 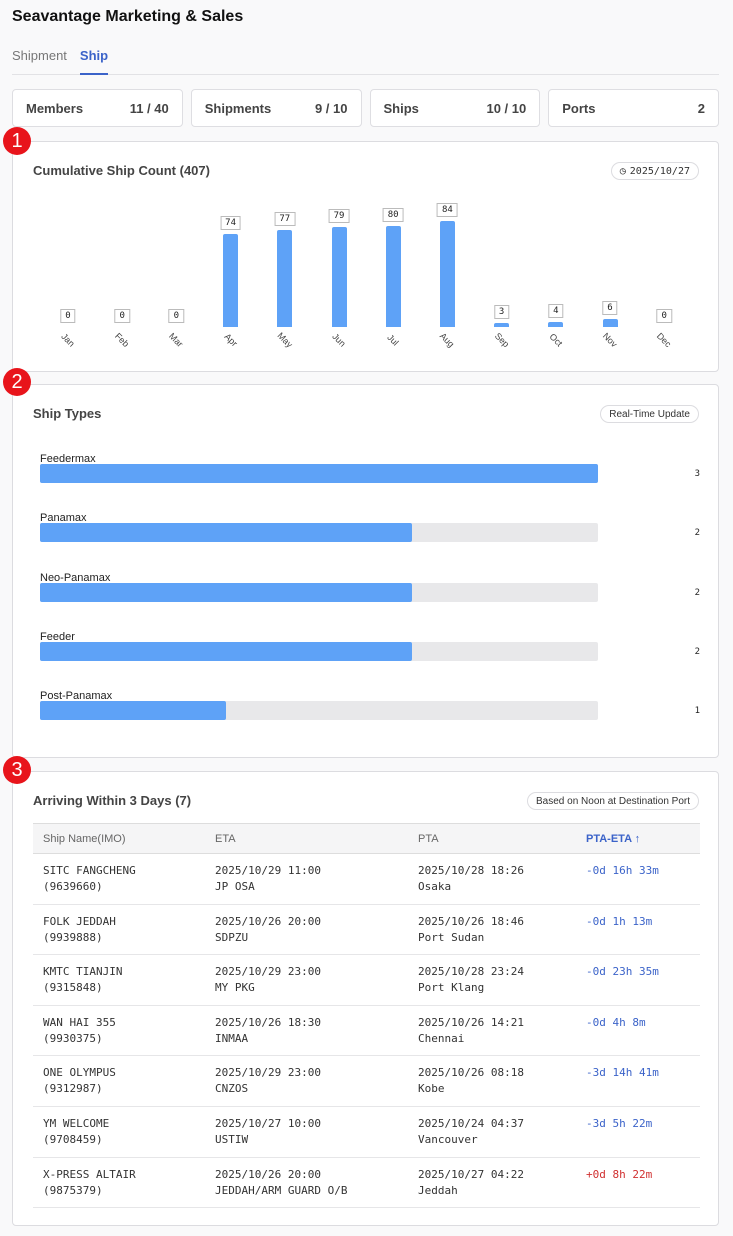 I want to click on col-pta: PTA, so click(x=492, y=838).